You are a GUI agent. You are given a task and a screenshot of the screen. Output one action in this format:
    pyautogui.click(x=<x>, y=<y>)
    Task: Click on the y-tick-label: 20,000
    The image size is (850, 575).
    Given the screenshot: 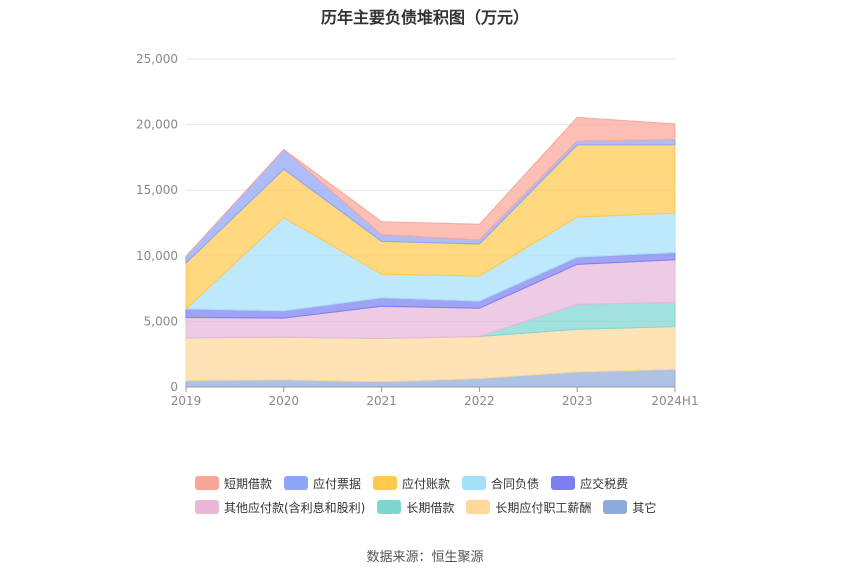 What is the action you would take?
    pyautogui.click(x=157, y=125)
    